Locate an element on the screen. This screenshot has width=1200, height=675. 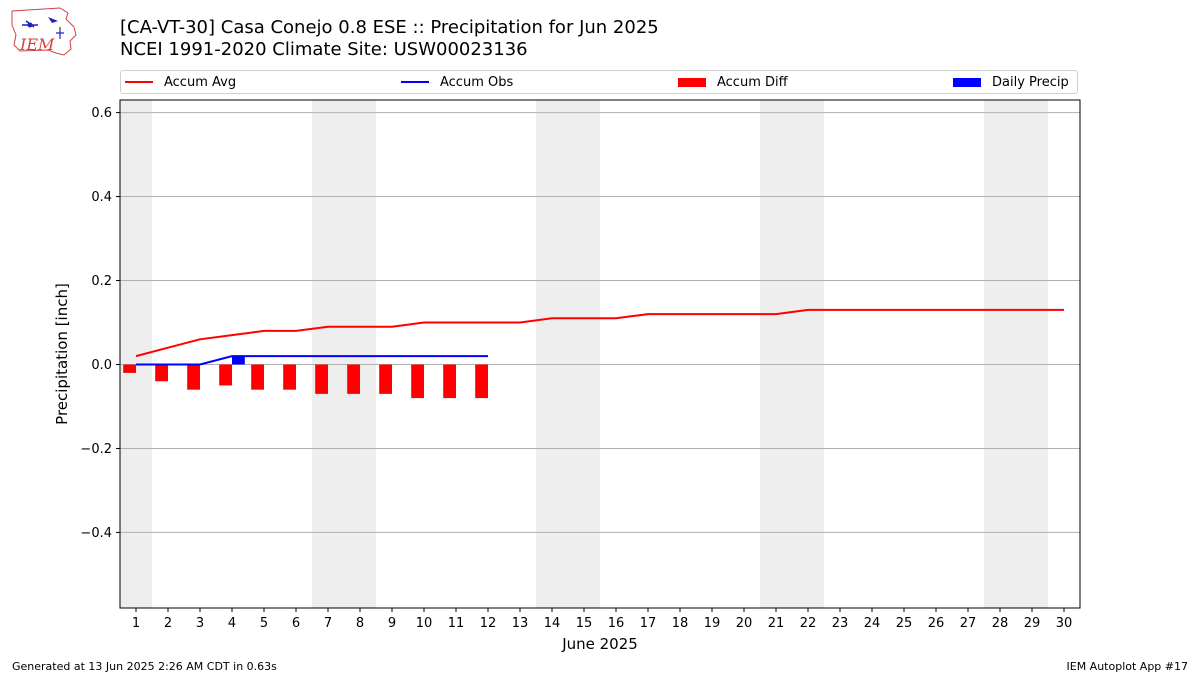
x-tick-label-27: 27 is located at coordinates (968, 623).